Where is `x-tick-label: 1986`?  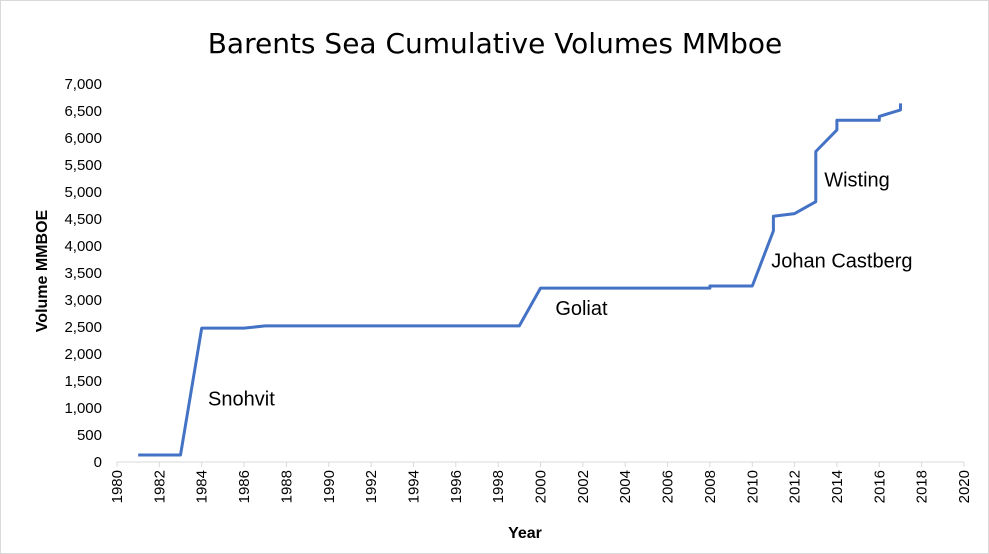
x-tick-label: 1986 is located at coordinates (244, 486).